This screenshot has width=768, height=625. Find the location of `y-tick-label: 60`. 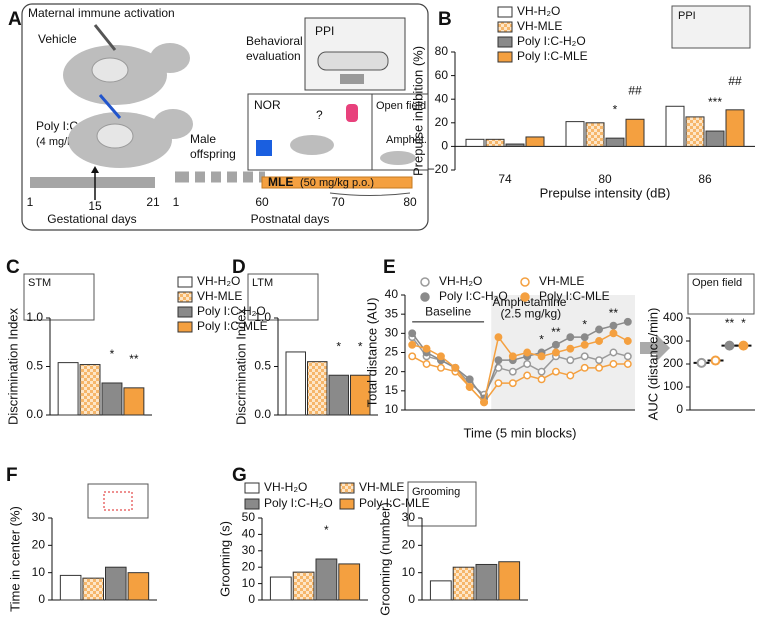

y-tick-label: 60 is located at coordinates (442, 75).